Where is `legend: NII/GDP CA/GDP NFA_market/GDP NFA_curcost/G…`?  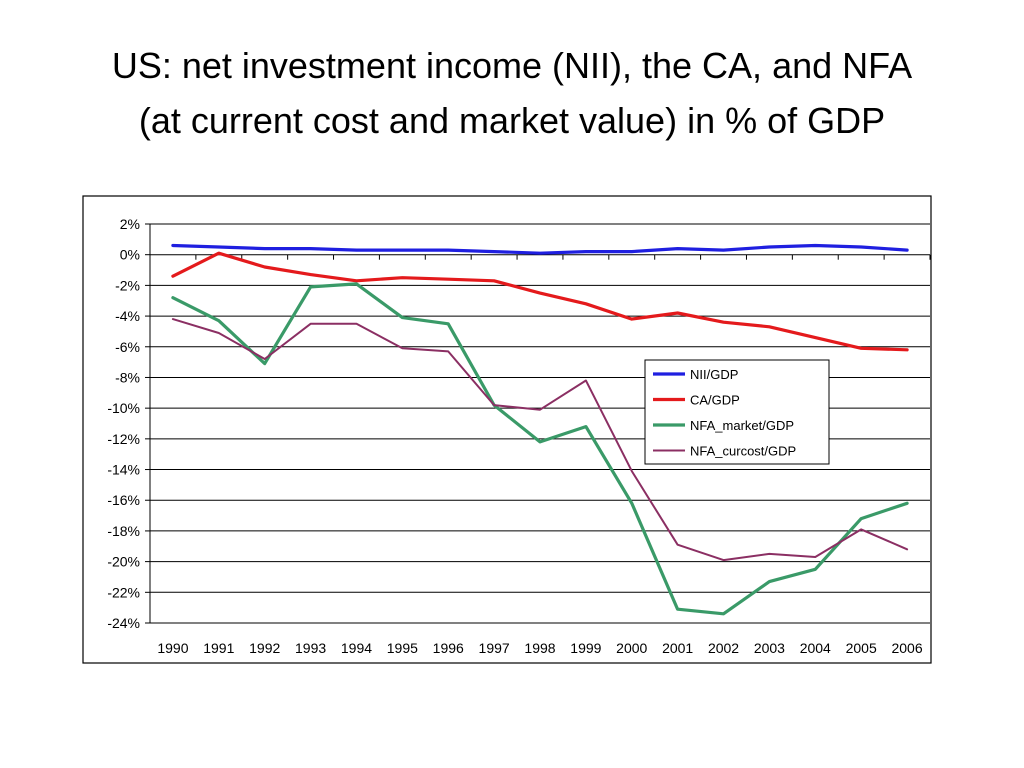
legend: NII/GDP CA/GDP NFA_market/GDP NFA_curcost/G… is located at coordinates (737, 412).